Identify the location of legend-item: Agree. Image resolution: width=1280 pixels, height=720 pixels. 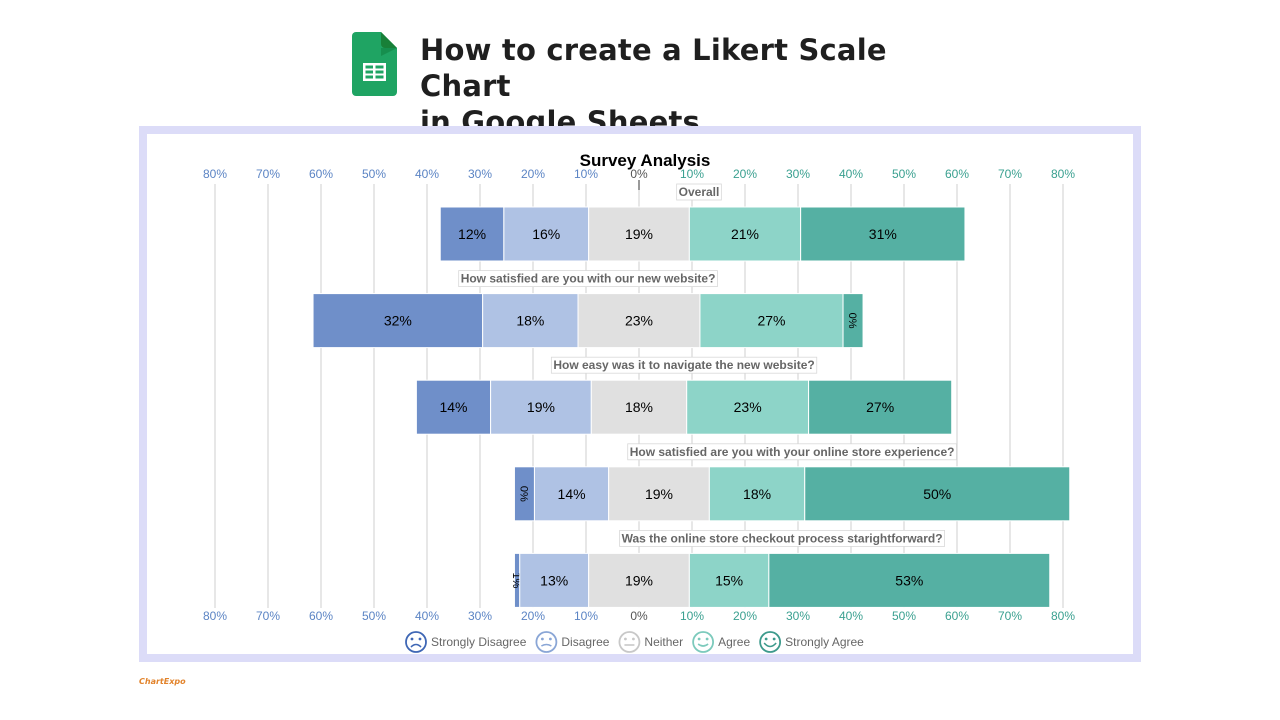
(721, 642).